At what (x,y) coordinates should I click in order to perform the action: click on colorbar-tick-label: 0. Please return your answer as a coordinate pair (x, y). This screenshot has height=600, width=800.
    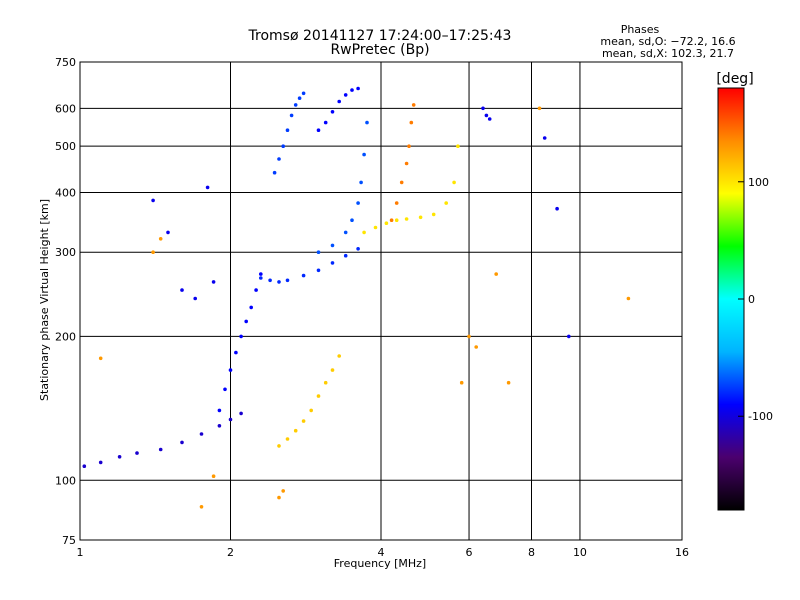
    Looking at the image, I should click on (751, 299).